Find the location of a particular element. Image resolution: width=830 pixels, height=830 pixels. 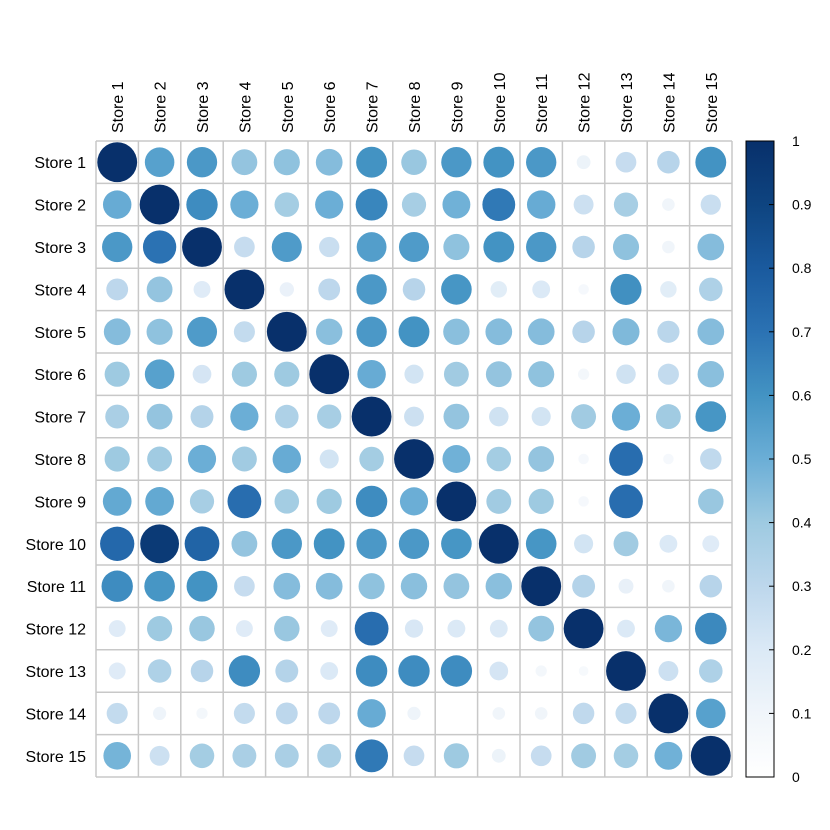

row-label: Store 14 is located at coordinates (56, 714).